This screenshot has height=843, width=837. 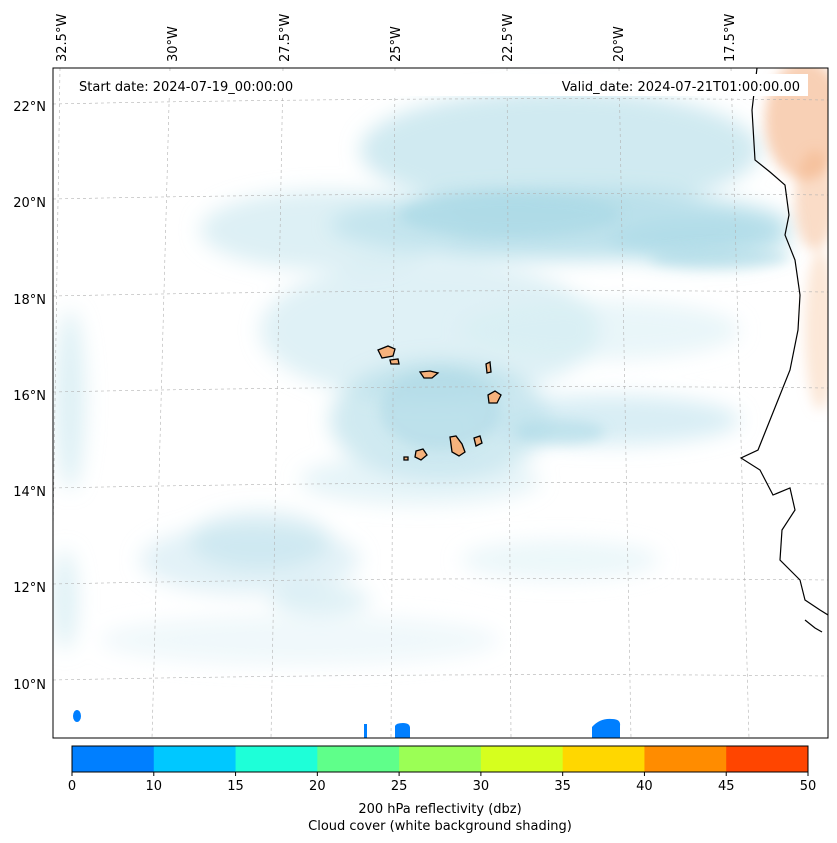 I want to click on colorbar-frame, so click(x=440, y=759).